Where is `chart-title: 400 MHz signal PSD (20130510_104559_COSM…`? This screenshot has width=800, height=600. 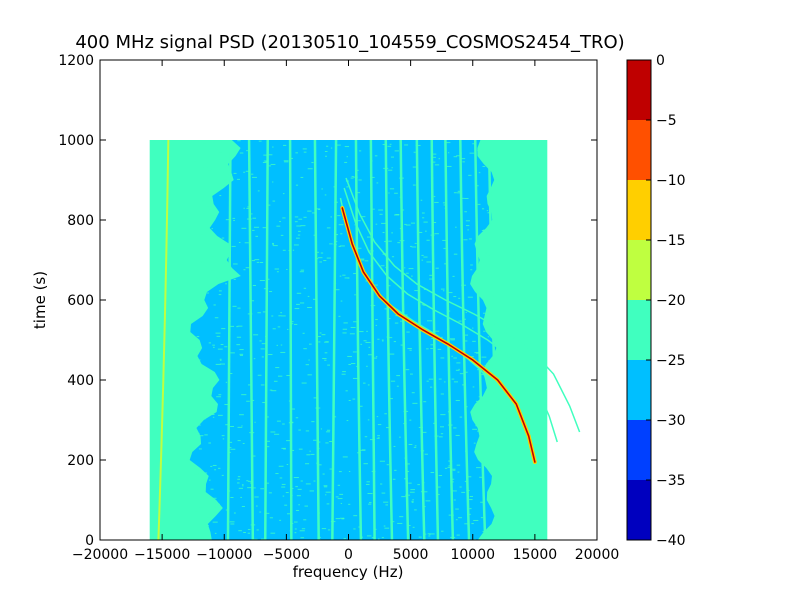
chart-title: 400 MHz signal PSD (20130510_104559_COSM… is located at coordinates (349, 42).